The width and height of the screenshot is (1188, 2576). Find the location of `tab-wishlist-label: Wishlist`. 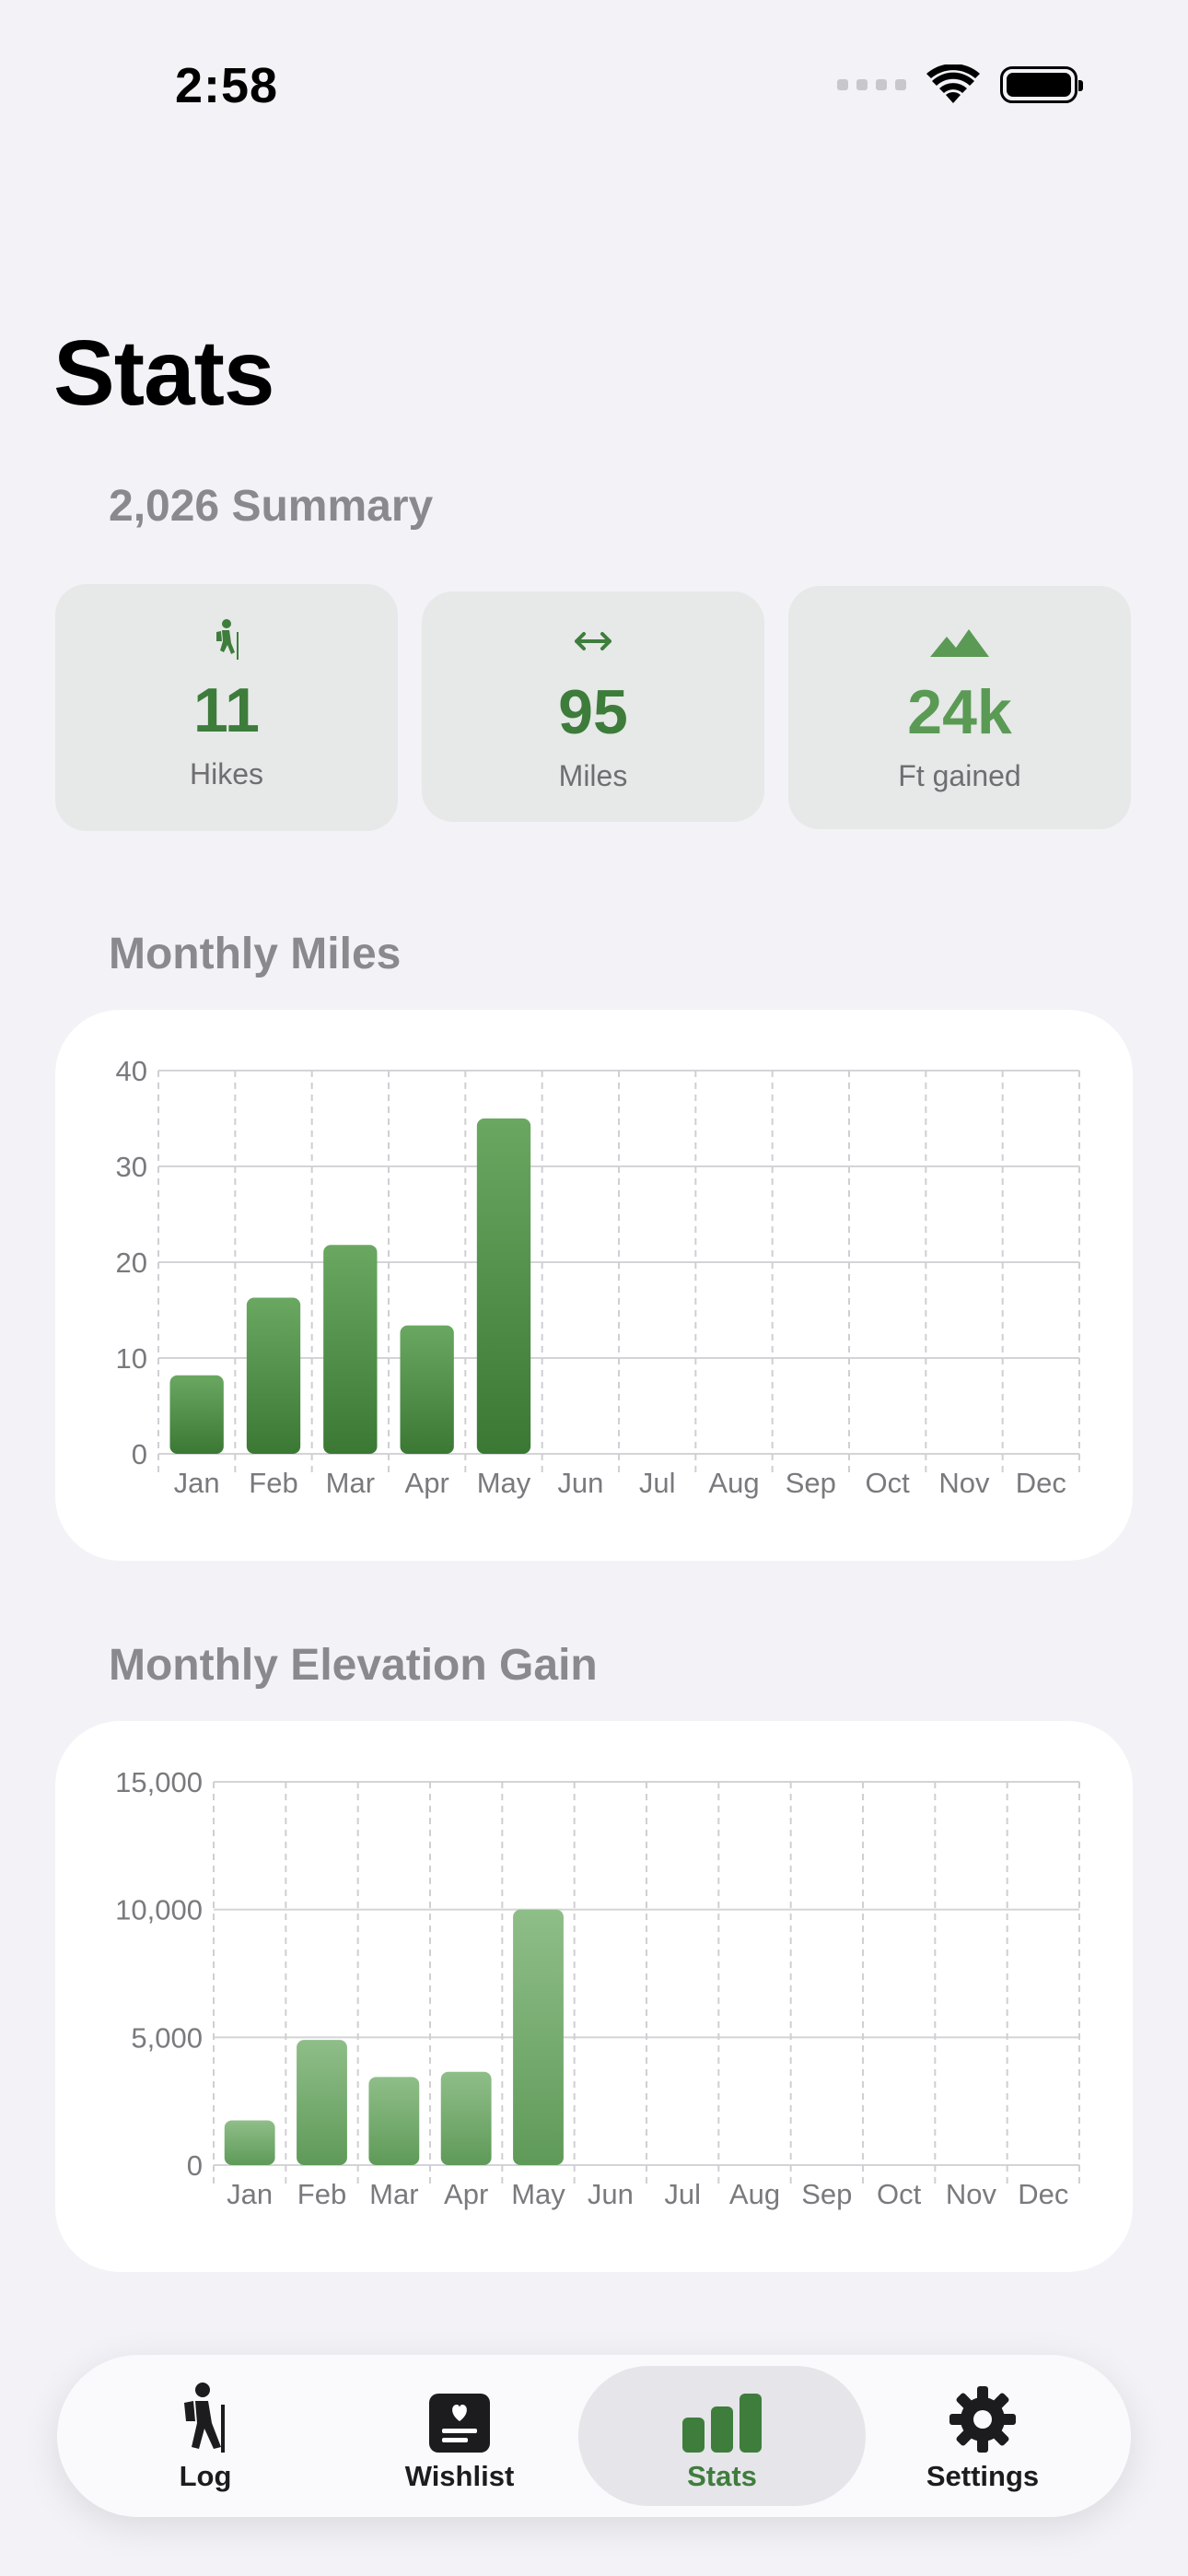

tab-wishlist-label: Wishlist is located at coordinates (459, 2476).